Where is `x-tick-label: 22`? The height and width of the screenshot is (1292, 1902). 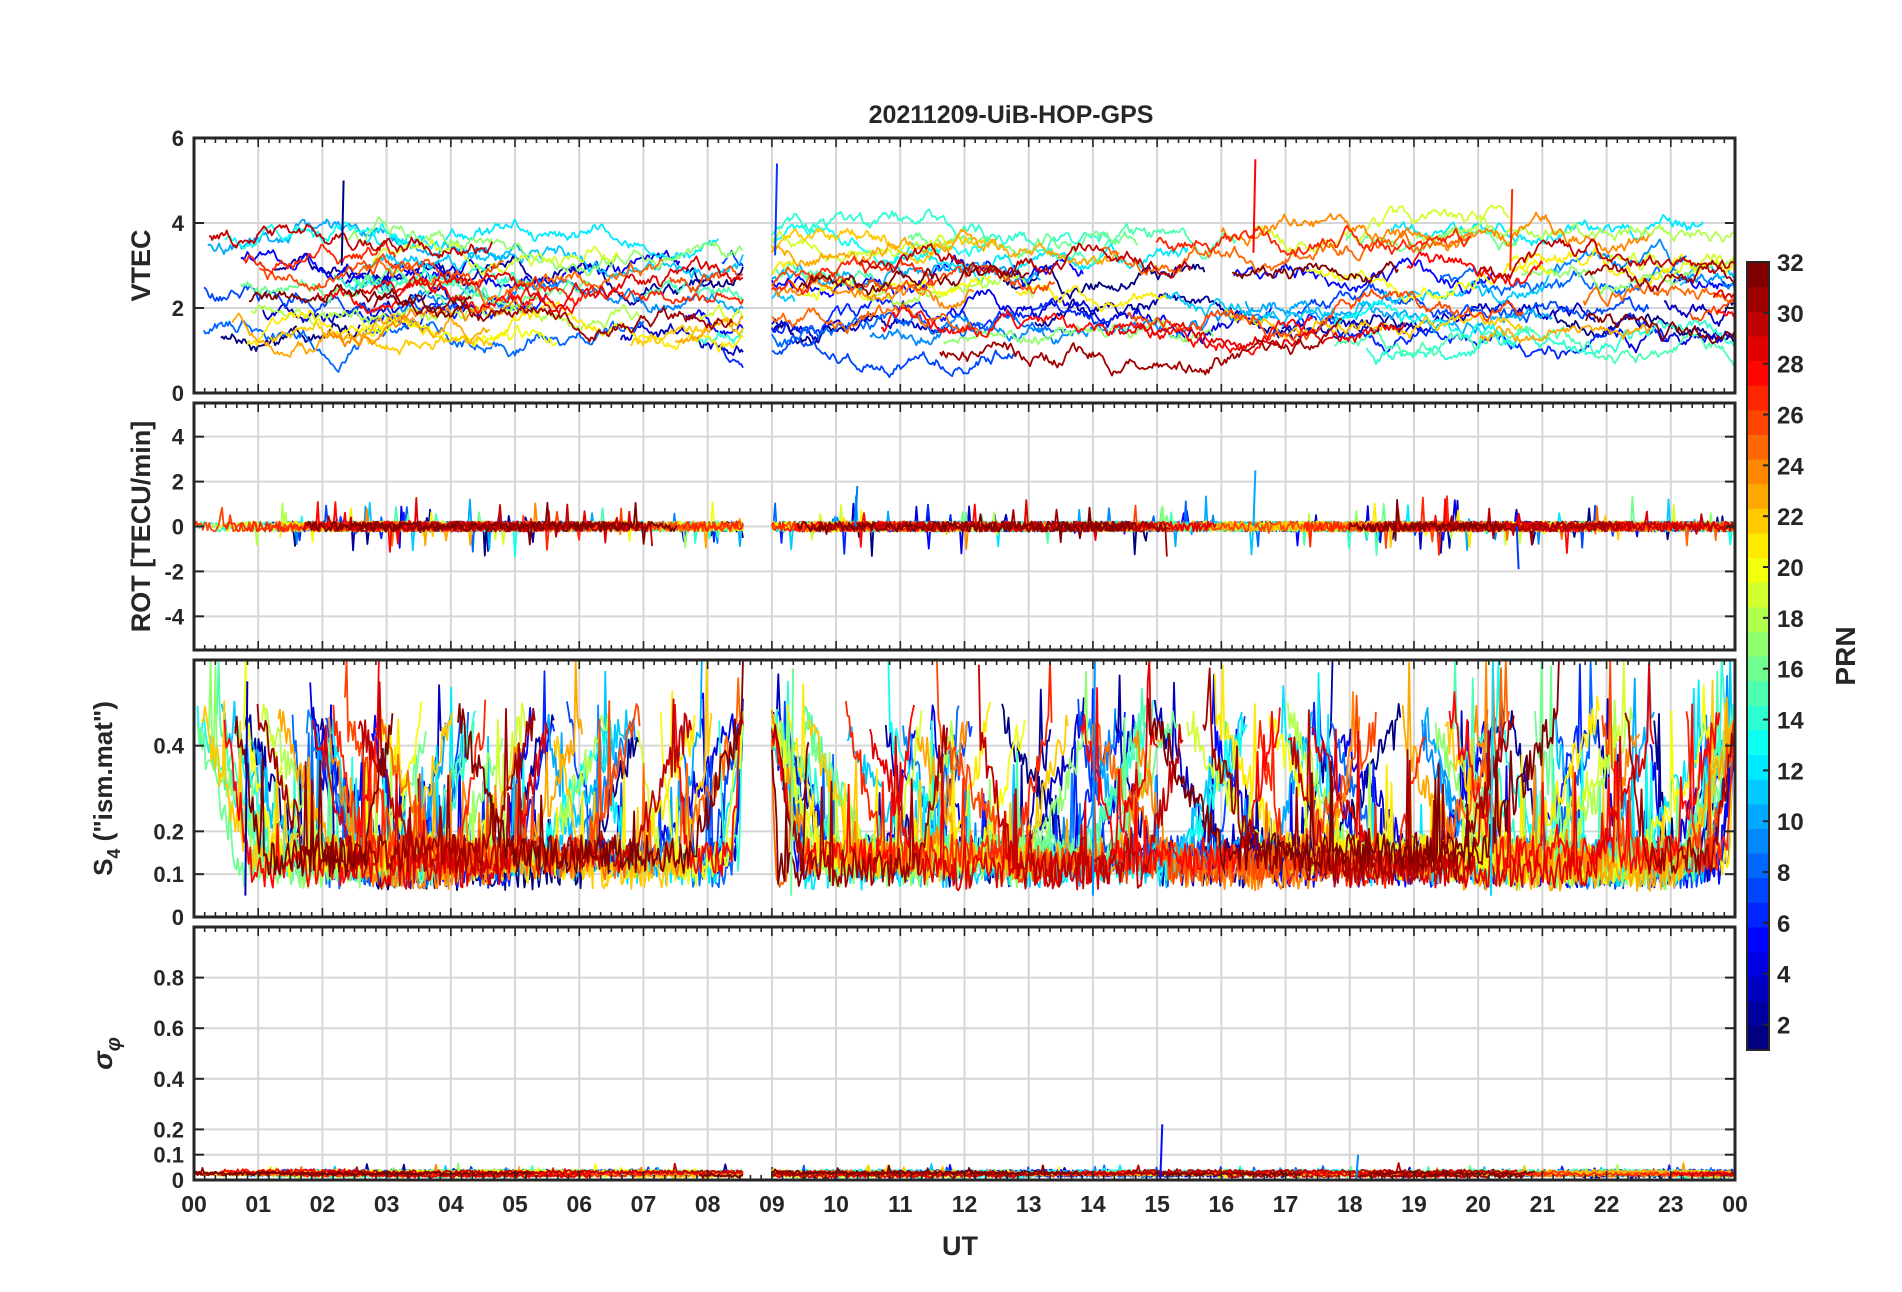
x-tick-label: 22 is located at coordinates (1607, 1204).